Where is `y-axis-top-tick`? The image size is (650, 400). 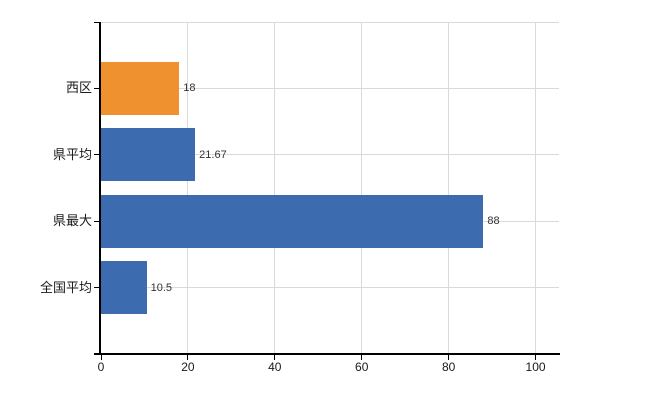 y-axis-top-tick is located at coordinates (97, 22).